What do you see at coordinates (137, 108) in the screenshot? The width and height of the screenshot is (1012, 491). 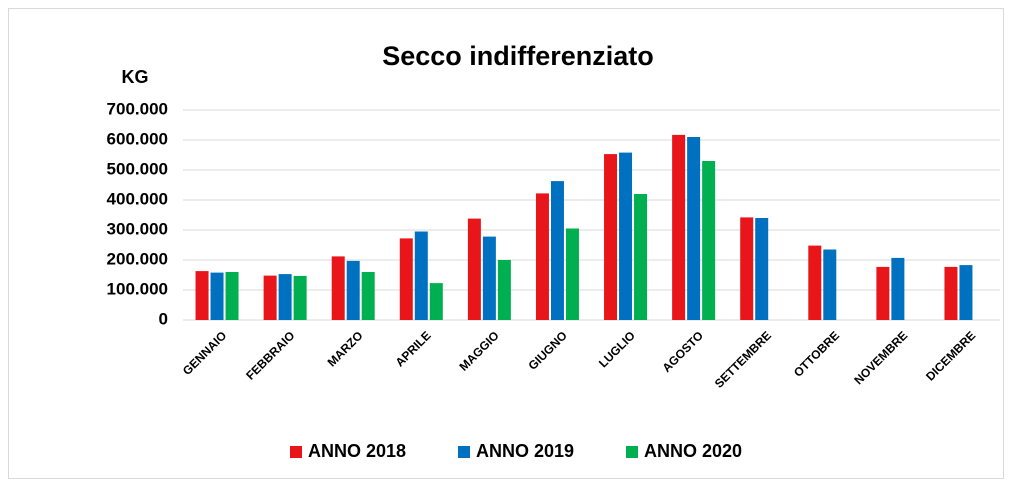 I see `y-tick-label: 700.000` at bounding box center [137, 108].